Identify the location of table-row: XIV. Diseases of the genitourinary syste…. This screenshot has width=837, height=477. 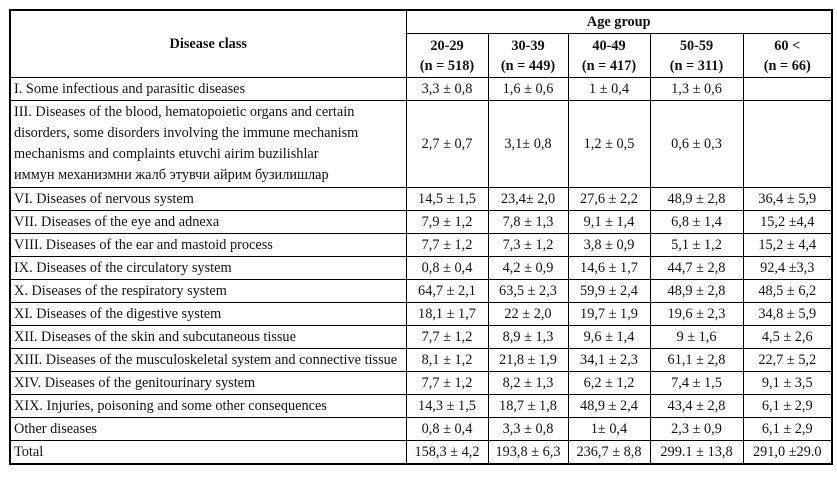
(421, 383).